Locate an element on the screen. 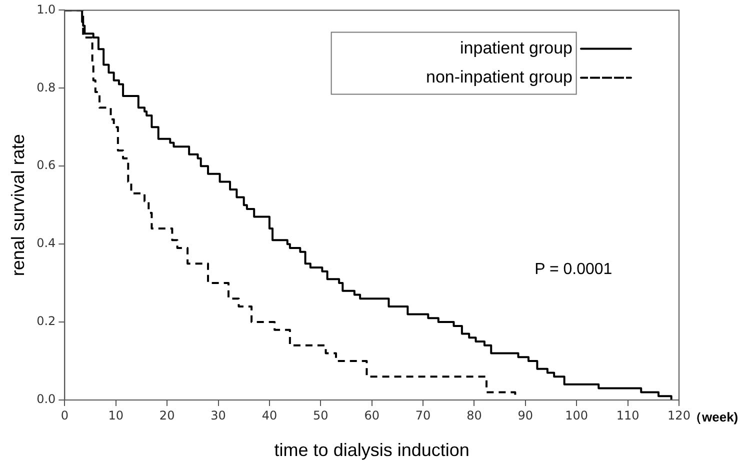 The height and width of the screenshot is (474, 749). text: （week) is located at coordinates (713, 417).